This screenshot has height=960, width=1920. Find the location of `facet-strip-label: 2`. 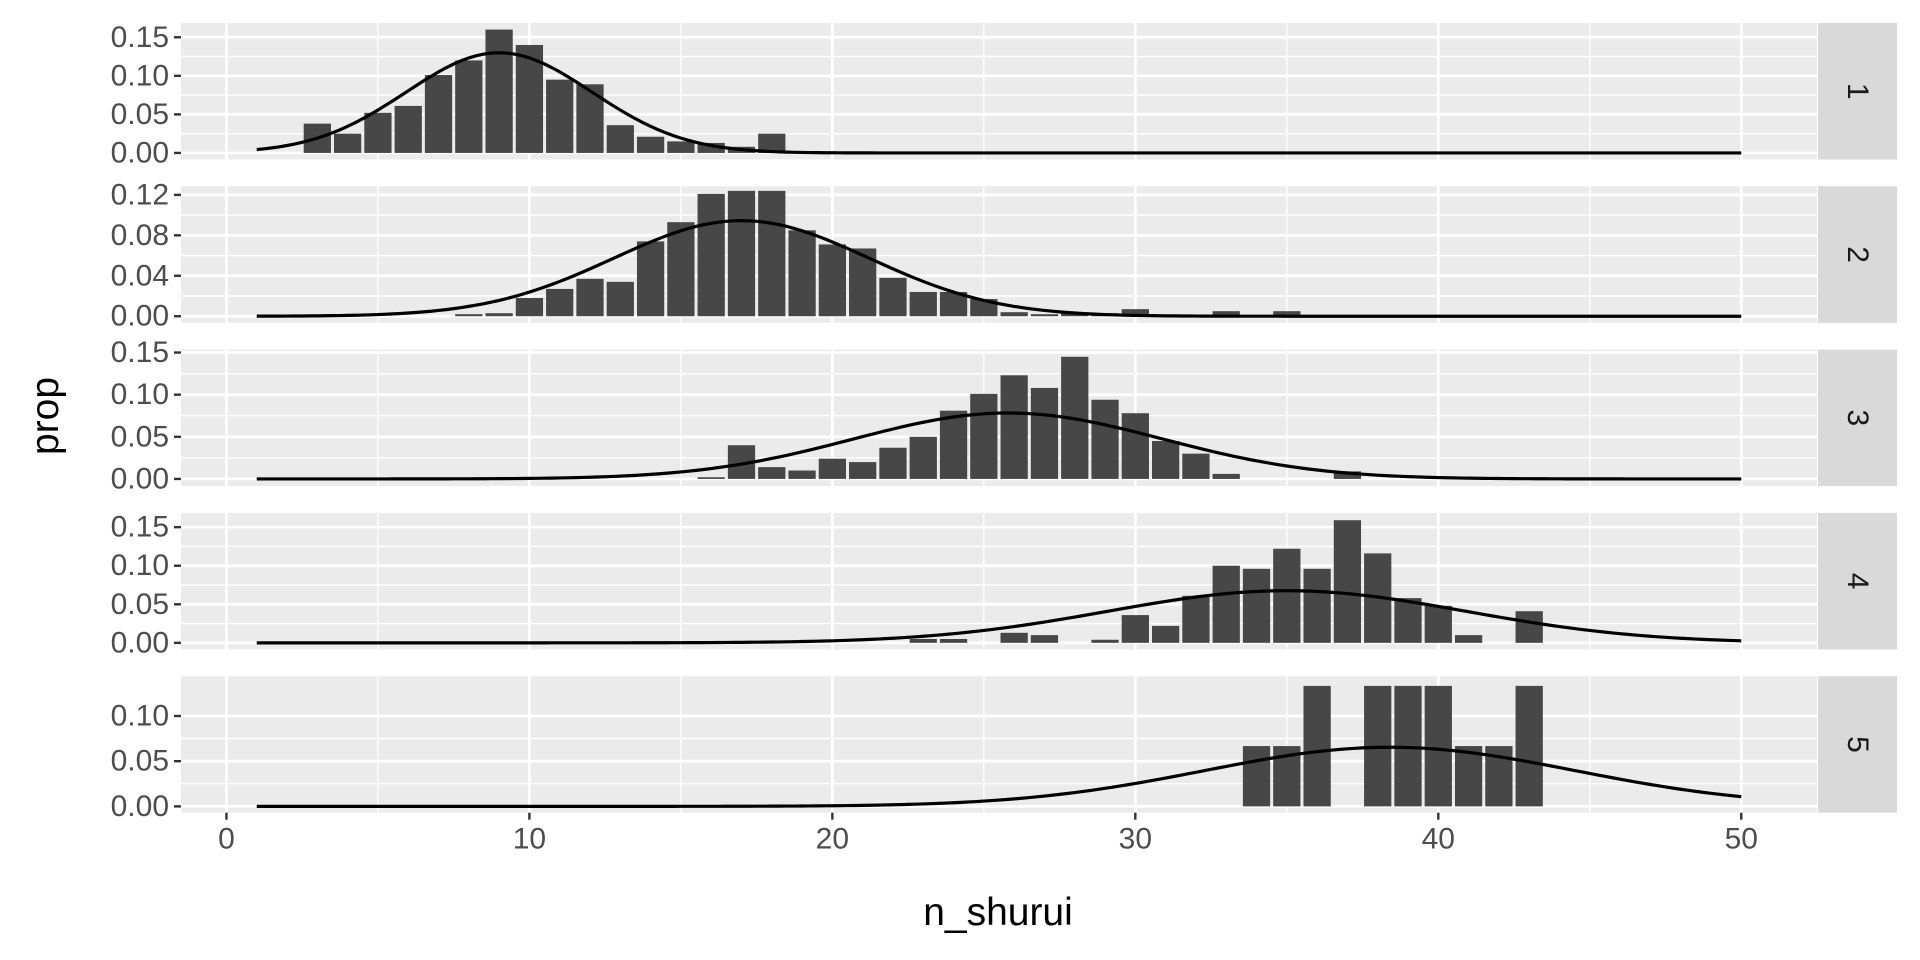

facet-strip-label: 2 is located at coordinates (1857, 254).